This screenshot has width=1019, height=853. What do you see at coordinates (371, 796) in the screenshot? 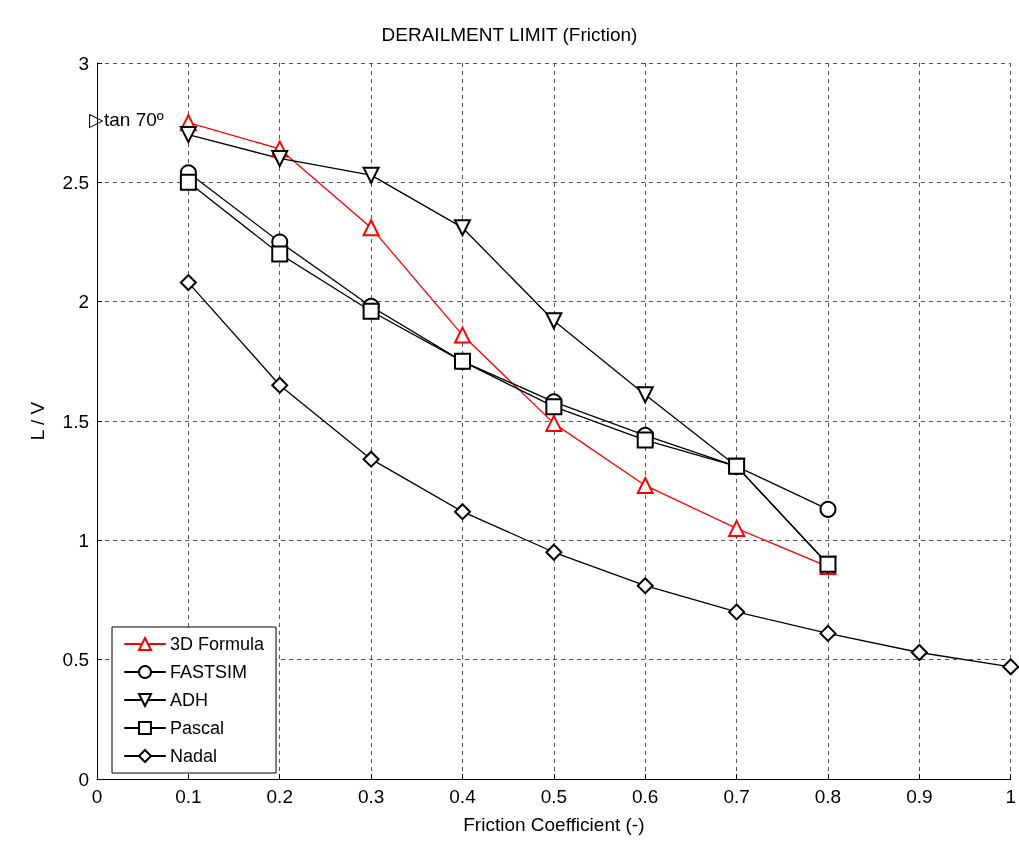
I see `x-tick-label: 0.3` at bounding box center [371, 796].